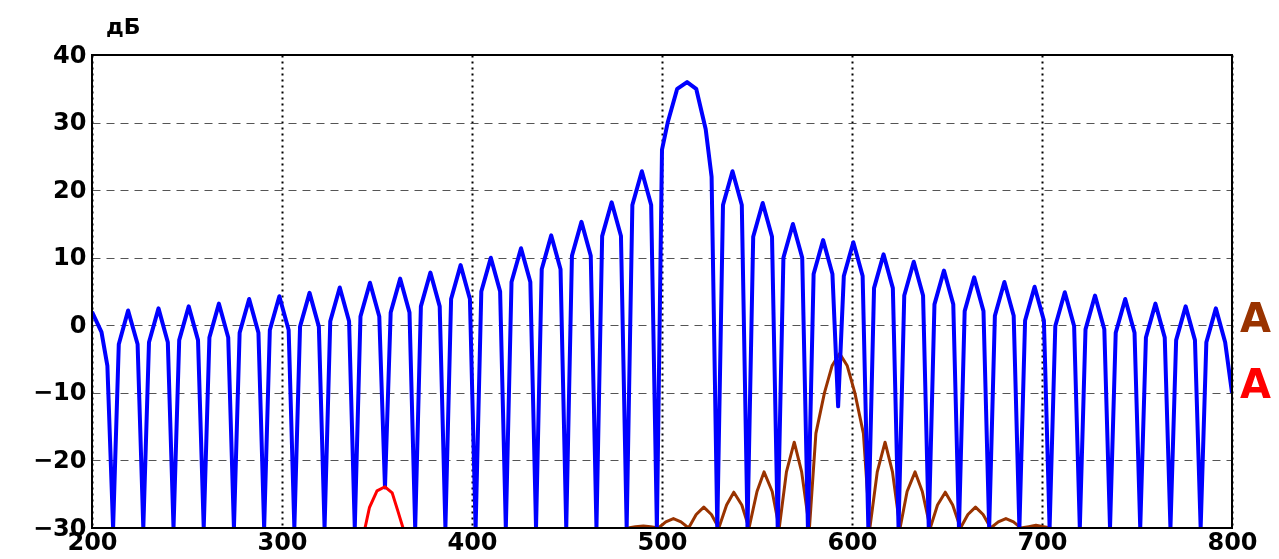 This screenshot has width=1279, height=559. What do you see at coordinates (59, 392) in the screenshot?
I see `y-tick-label: −10` at bounding box center [59, 392].